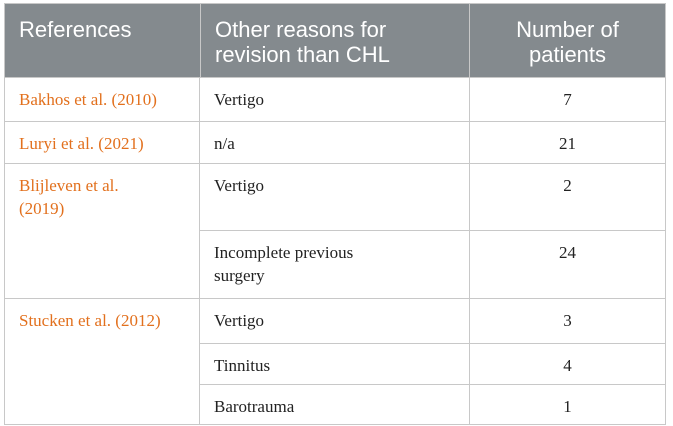 This screenshot has width=673, height=426. What do you see at coordinates (567, 264) in the screenshot?
I see `number-cell: 24` at bounding box center [567, 264].